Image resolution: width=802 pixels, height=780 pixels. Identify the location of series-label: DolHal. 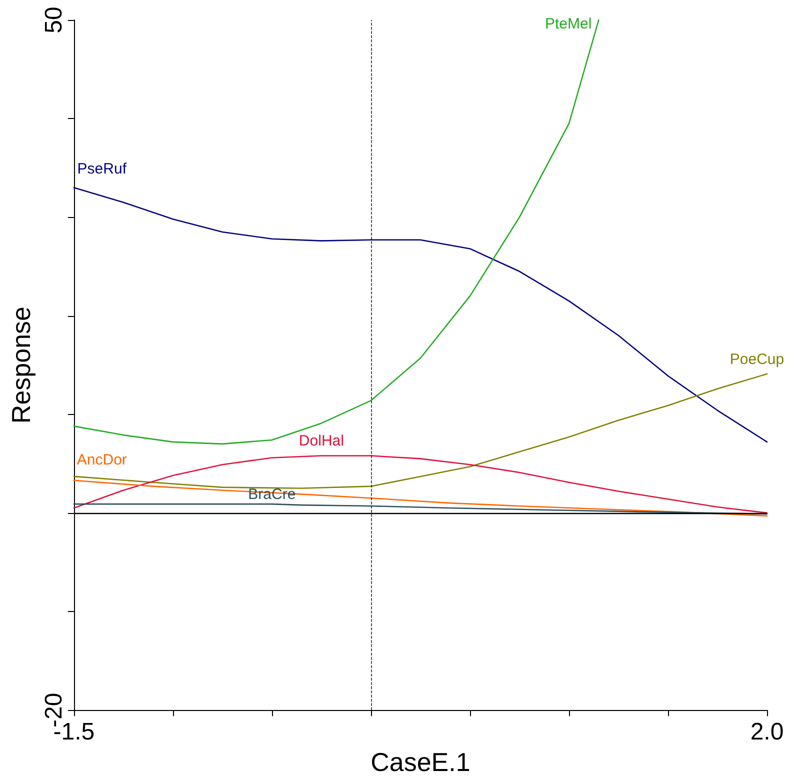
(321, 441).